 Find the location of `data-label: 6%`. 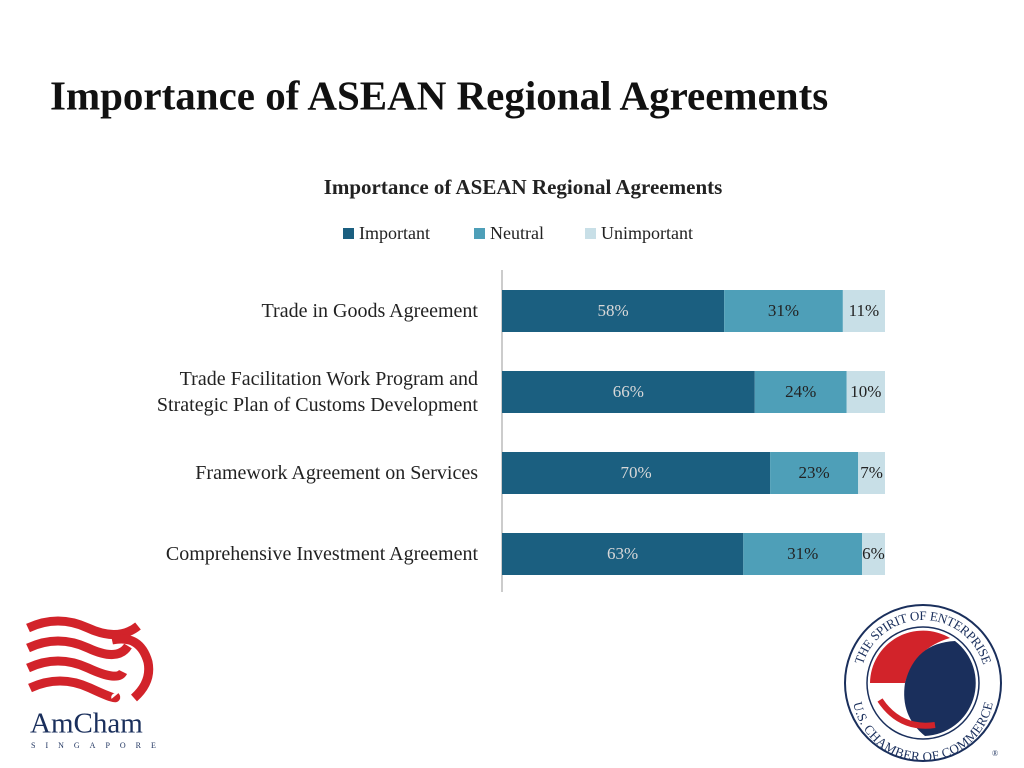

data-label: 6% is located at coordinates (873, 553).